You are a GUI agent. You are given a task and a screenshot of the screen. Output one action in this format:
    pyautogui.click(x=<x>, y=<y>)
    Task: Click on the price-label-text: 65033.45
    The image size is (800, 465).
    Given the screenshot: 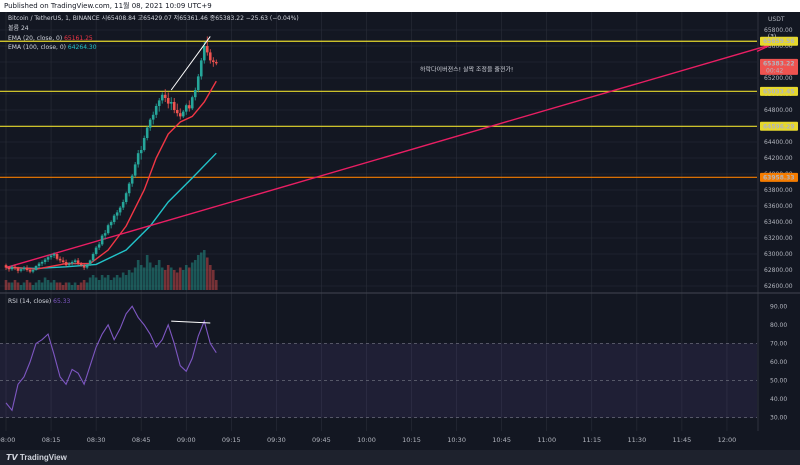 What is the action you would take?
    pyautogui.click(x=779, y=91)
    